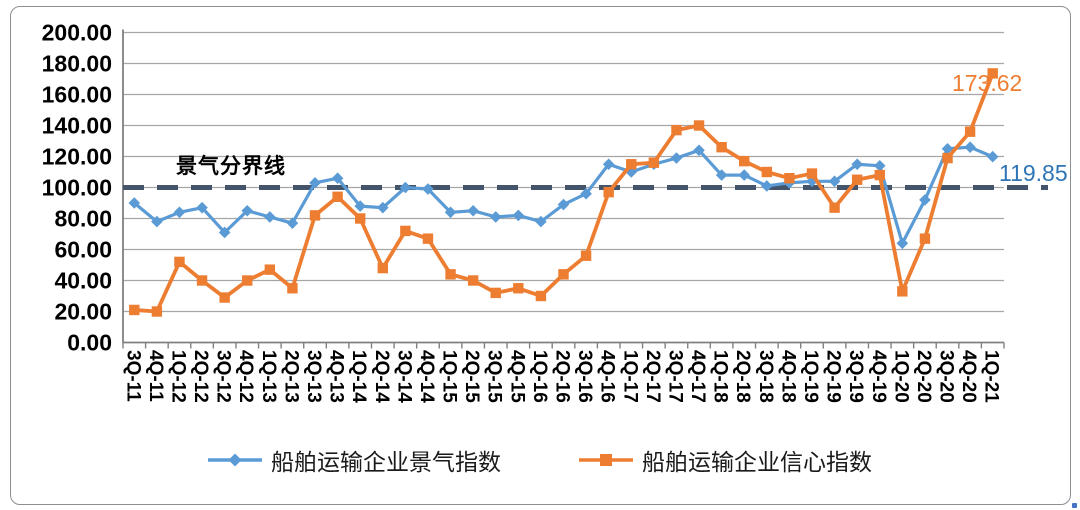 This screenshot has width=1080, height=510. Describe the element at coordinates (89, 343) in the screenshot. I see `y-axis-label: 0.00` at that location.